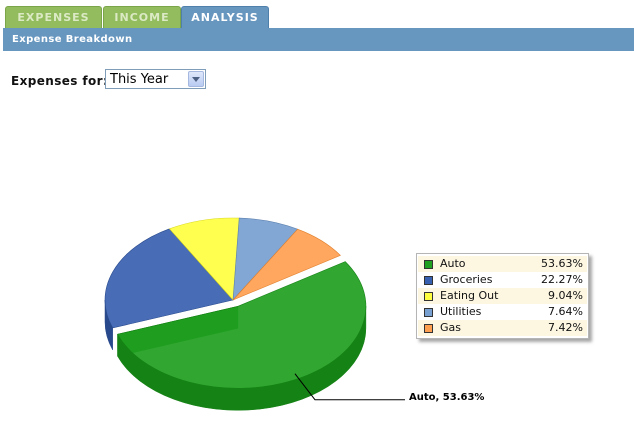  Describe the element at coordinates (502, 328) in the screenshot. I see `legend-item-gas: Gas 7.42%` at that location.